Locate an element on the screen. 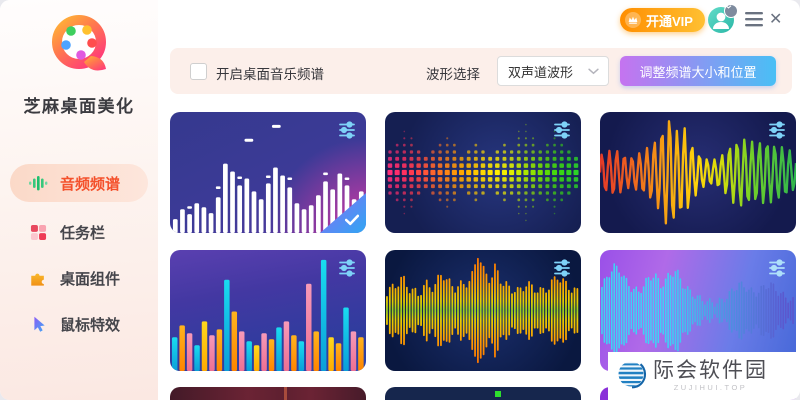  watermark: 际会软件园 ZUJIHUI.TOP is located at coordinates (704, 376).